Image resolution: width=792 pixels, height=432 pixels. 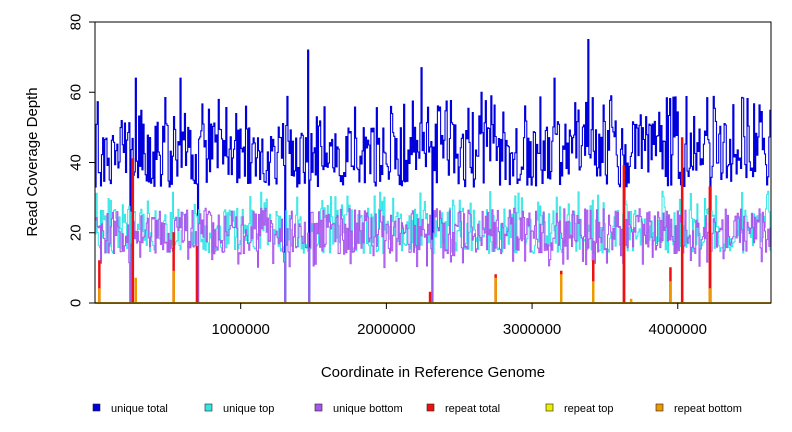 What do you see at coordinates (459, 320) in the screenshot?
I see `x-axis: 1000000 2000000 3000000 4000000` at bounding box center [459, 320].